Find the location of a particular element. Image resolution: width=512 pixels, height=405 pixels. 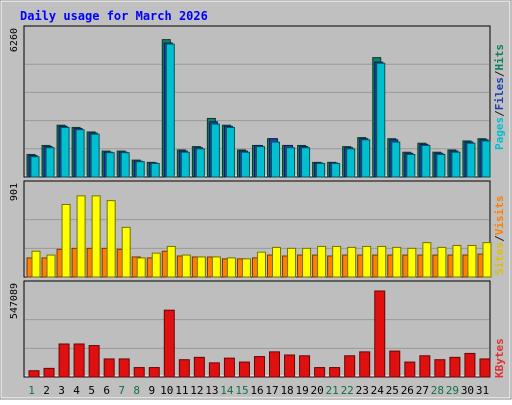

panel-middle-legend: Sites/Visits is located at coordinates (499, 236).